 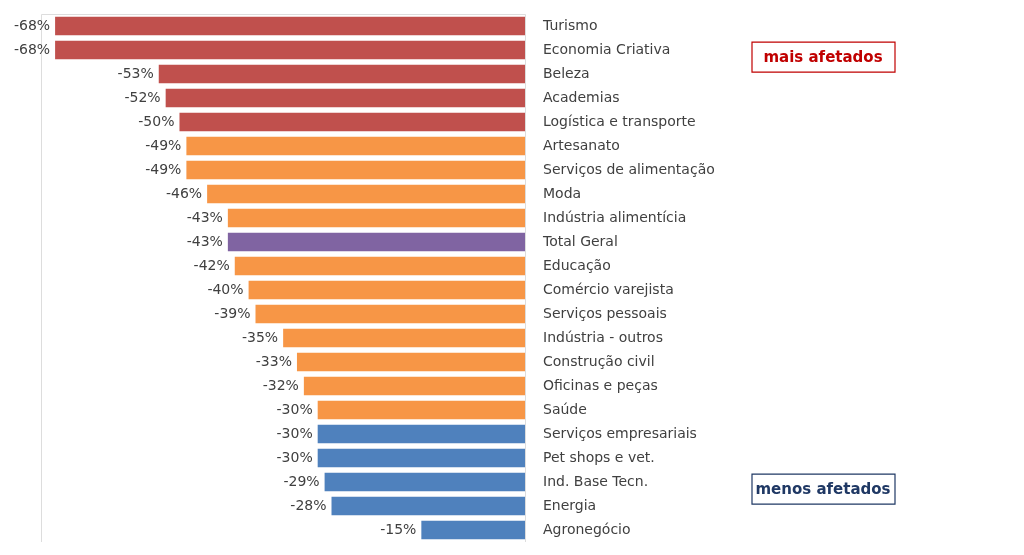 What do you see at coordinates (232, 313) in the screenshot?
I see `data-label: -39%` at bounding box center [232, 313].